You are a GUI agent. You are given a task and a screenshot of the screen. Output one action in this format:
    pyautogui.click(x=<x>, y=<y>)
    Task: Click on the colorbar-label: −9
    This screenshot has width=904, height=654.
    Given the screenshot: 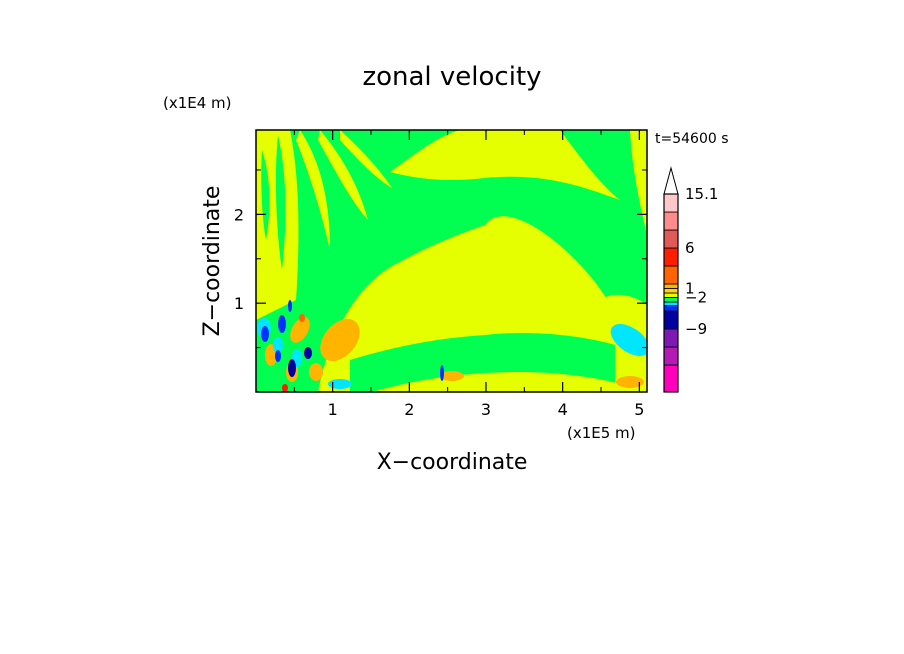 What is the action you would take?
    pyautogui.click(x=696, y=329)
    